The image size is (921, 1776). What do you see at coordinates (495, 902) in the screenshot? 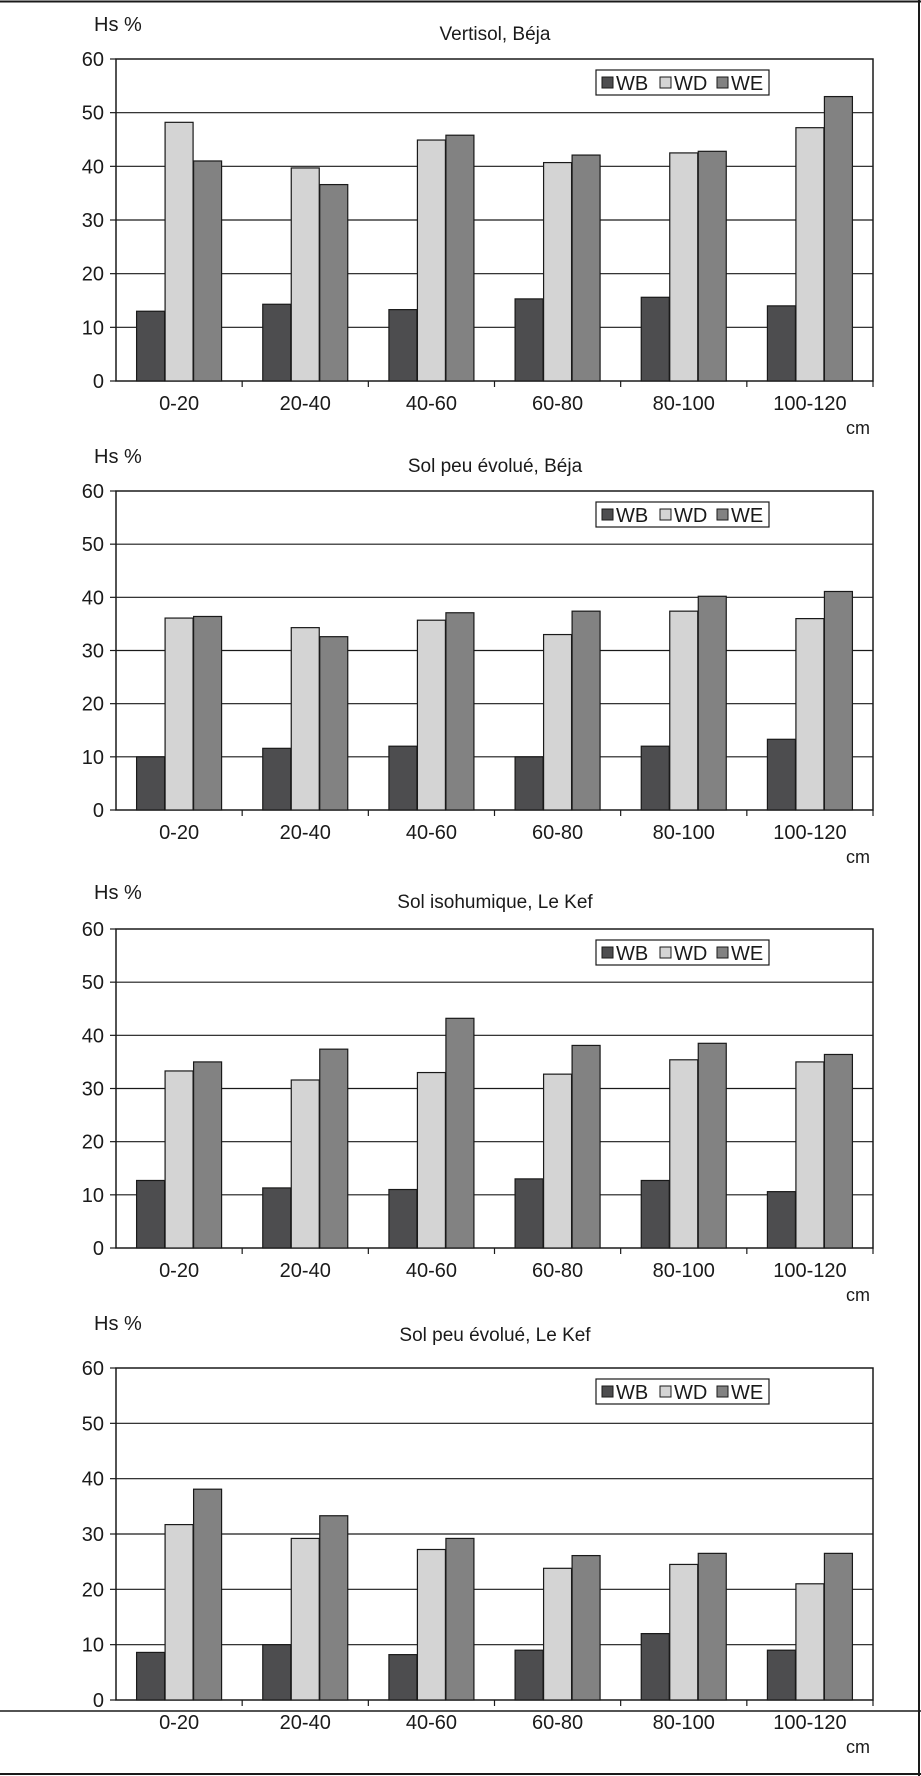
I see `chart-title: Sol isohumique, Le Kef` at bounding box center [495, 902].